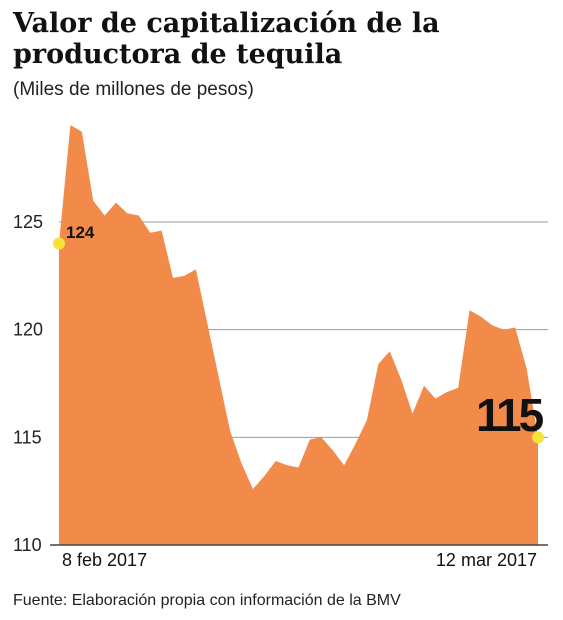  What do you see at coordinates (28, 330) in the screenshot?
I see `y-tick-label-120: 120` at bounding box center [28, 330].